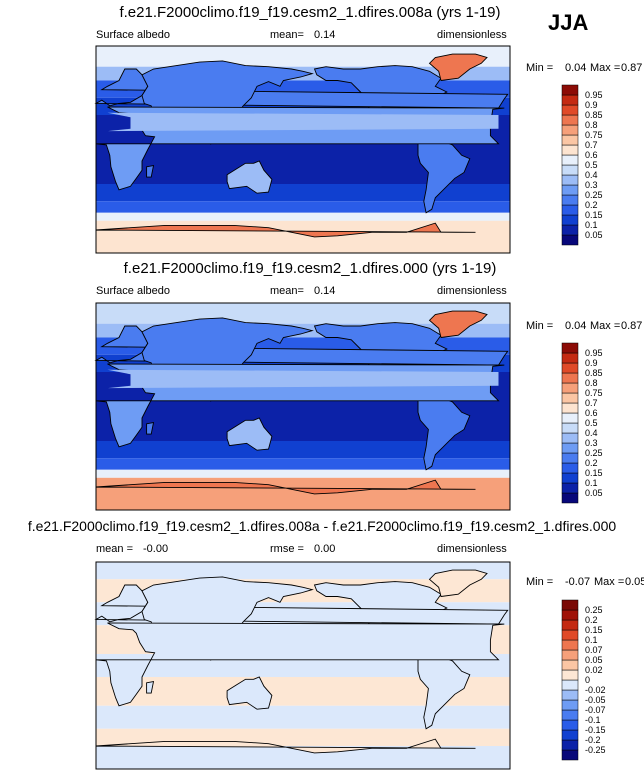 The height and width of the screenshot is (775, 644). I want to click on panel1-colorbar-tick-label: 0.9, so click(591, 105).